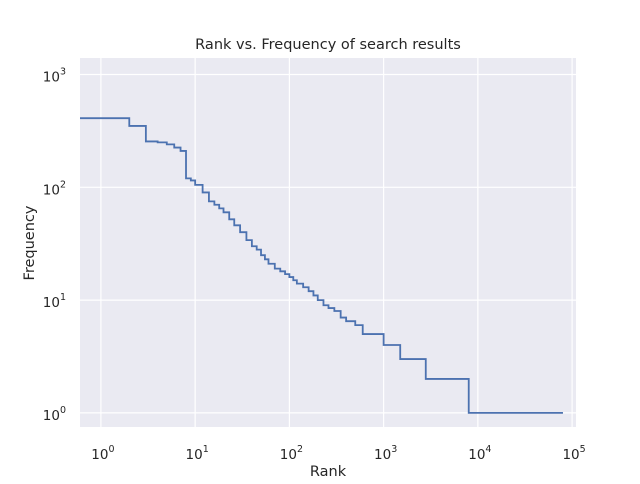 This screenshot has height=484, width=640. I want to click on x-tick-exponent: 0, so click(111, 449).